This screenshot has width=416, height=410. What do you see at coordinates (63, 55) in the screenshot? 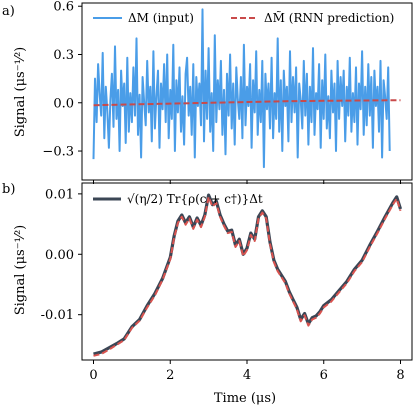
I see `y-tick-label: 0.3` at bounding box center [63, 55].